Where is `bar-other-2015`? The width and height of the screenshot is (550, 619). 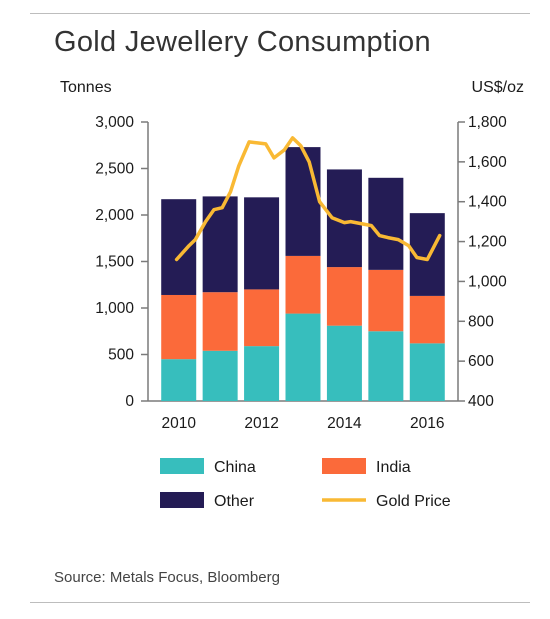
bar-other-2015 is located at coordinates (386, 223).